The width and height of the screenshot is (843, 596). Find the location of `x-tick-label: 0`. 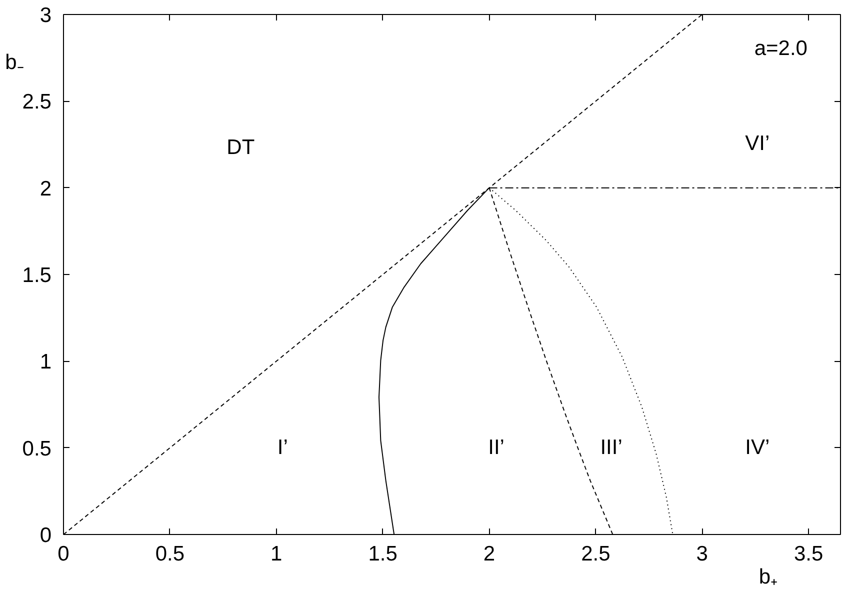

x-tick-label: 0 is located at coordinates (64, 554).